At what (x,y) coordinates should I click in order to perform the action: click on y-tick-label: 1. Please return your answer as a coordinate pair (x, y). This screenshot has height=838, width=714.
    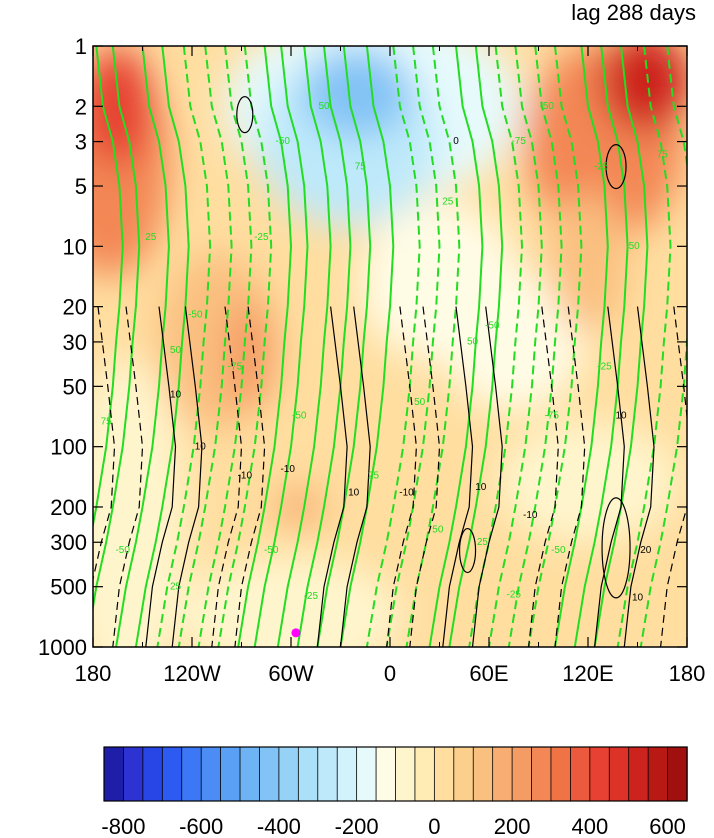
    Looking at the image, I should click on (81, 46).